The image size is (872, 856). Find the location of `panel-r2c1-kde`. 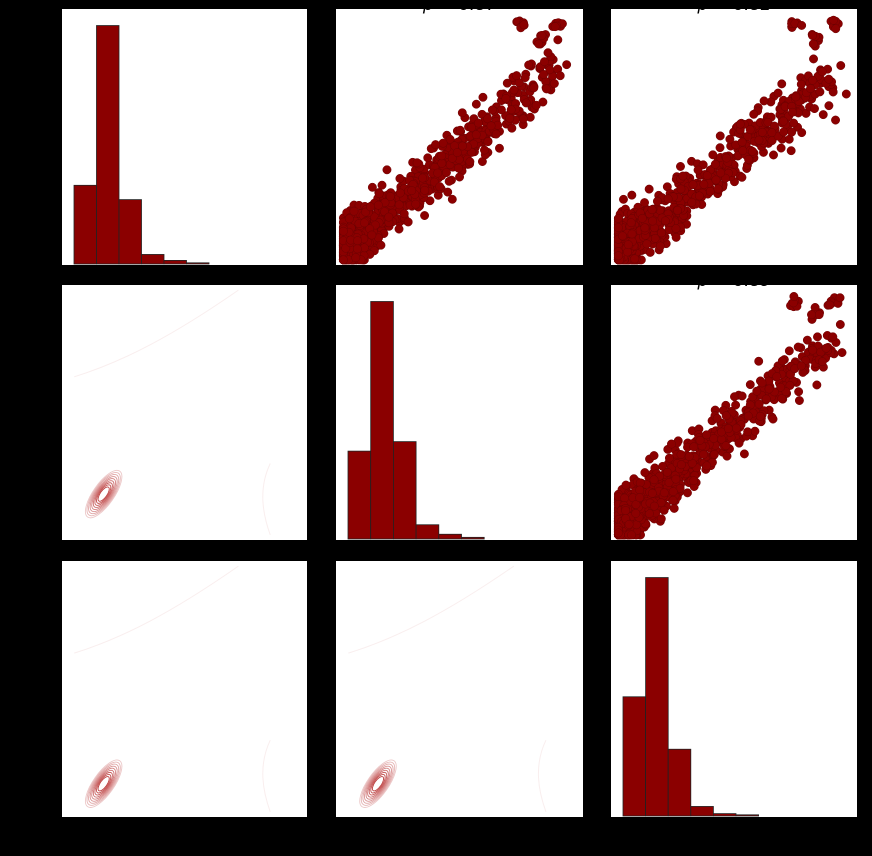

panel-r2c1-kde is located at coordinates (184, 412).